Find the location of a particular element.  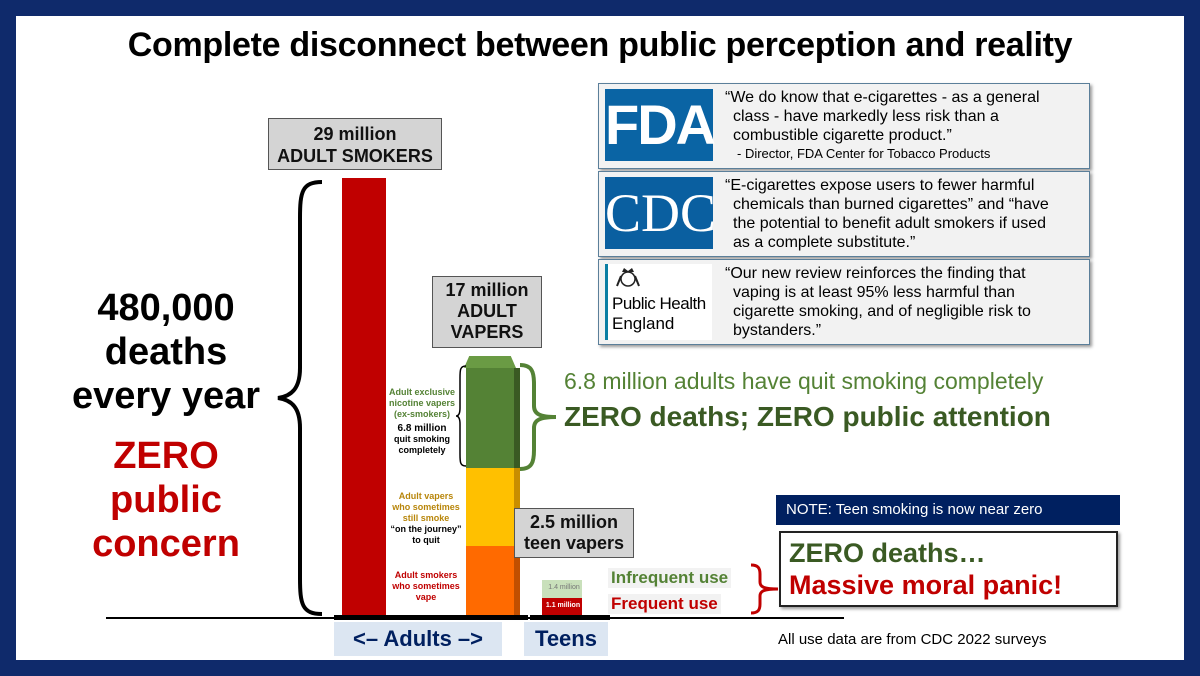

vapers-count: 17 million is located at coordinates (487, 290).